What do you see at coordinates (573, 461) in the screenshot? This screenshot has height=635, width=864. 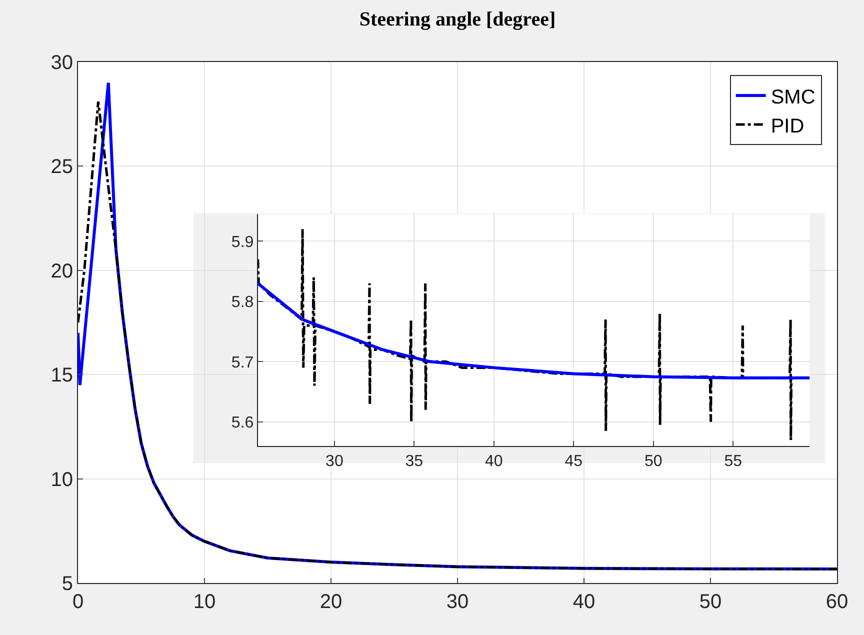 I see `x-tick-label: 45` at bounding box center [573, 461].